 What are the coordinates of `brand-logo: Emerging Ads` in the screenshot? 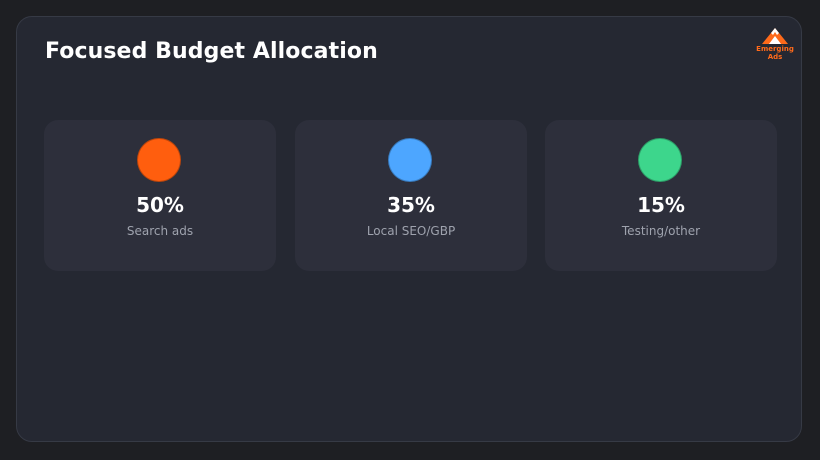 It's located at (775, 47).